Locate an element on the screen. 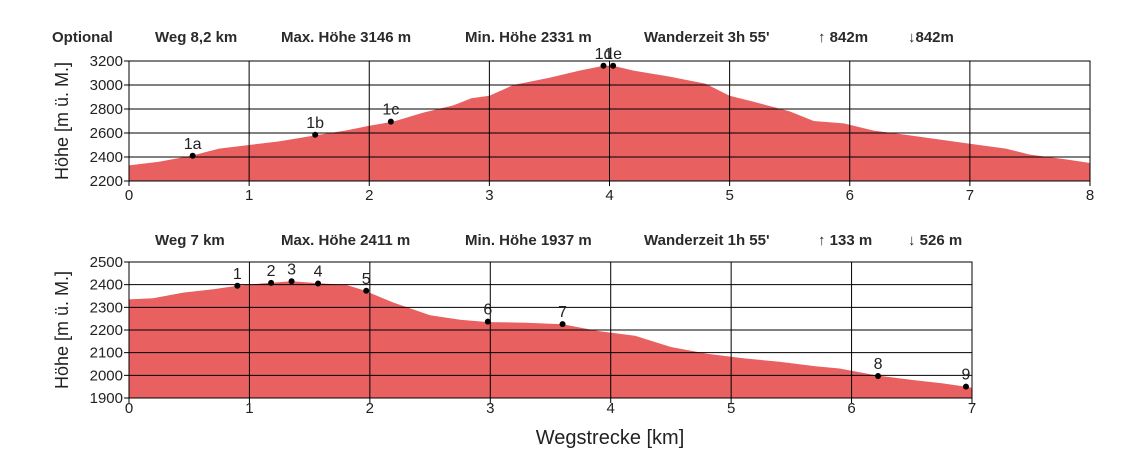  y-tick-label: 3000 is located at coordinates (106, 85).